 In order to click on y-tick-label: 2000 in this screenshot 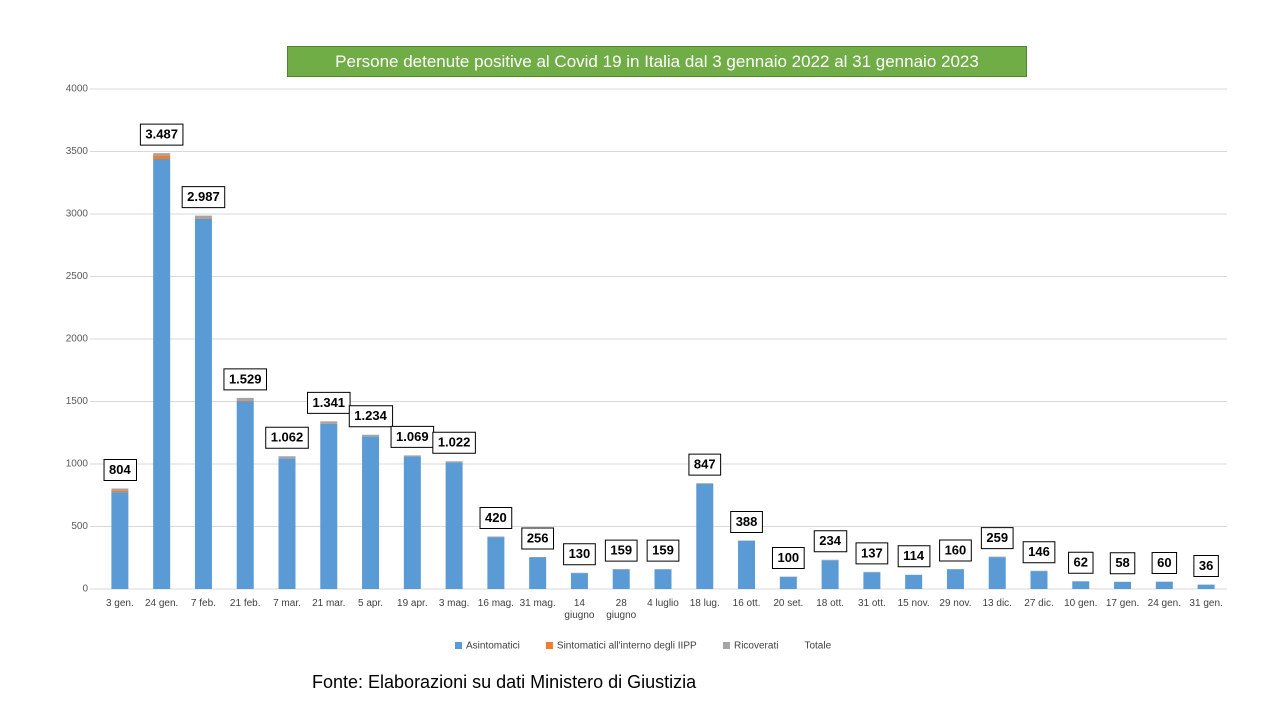, I will do `click(77, 339)`.